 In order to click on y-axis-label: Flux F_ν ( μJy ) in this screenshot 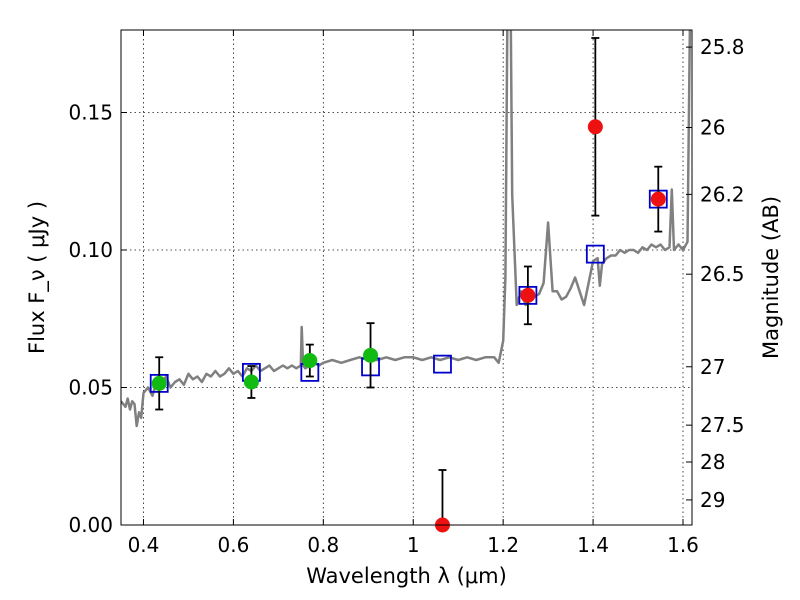, I will do `click(37, 277)`.